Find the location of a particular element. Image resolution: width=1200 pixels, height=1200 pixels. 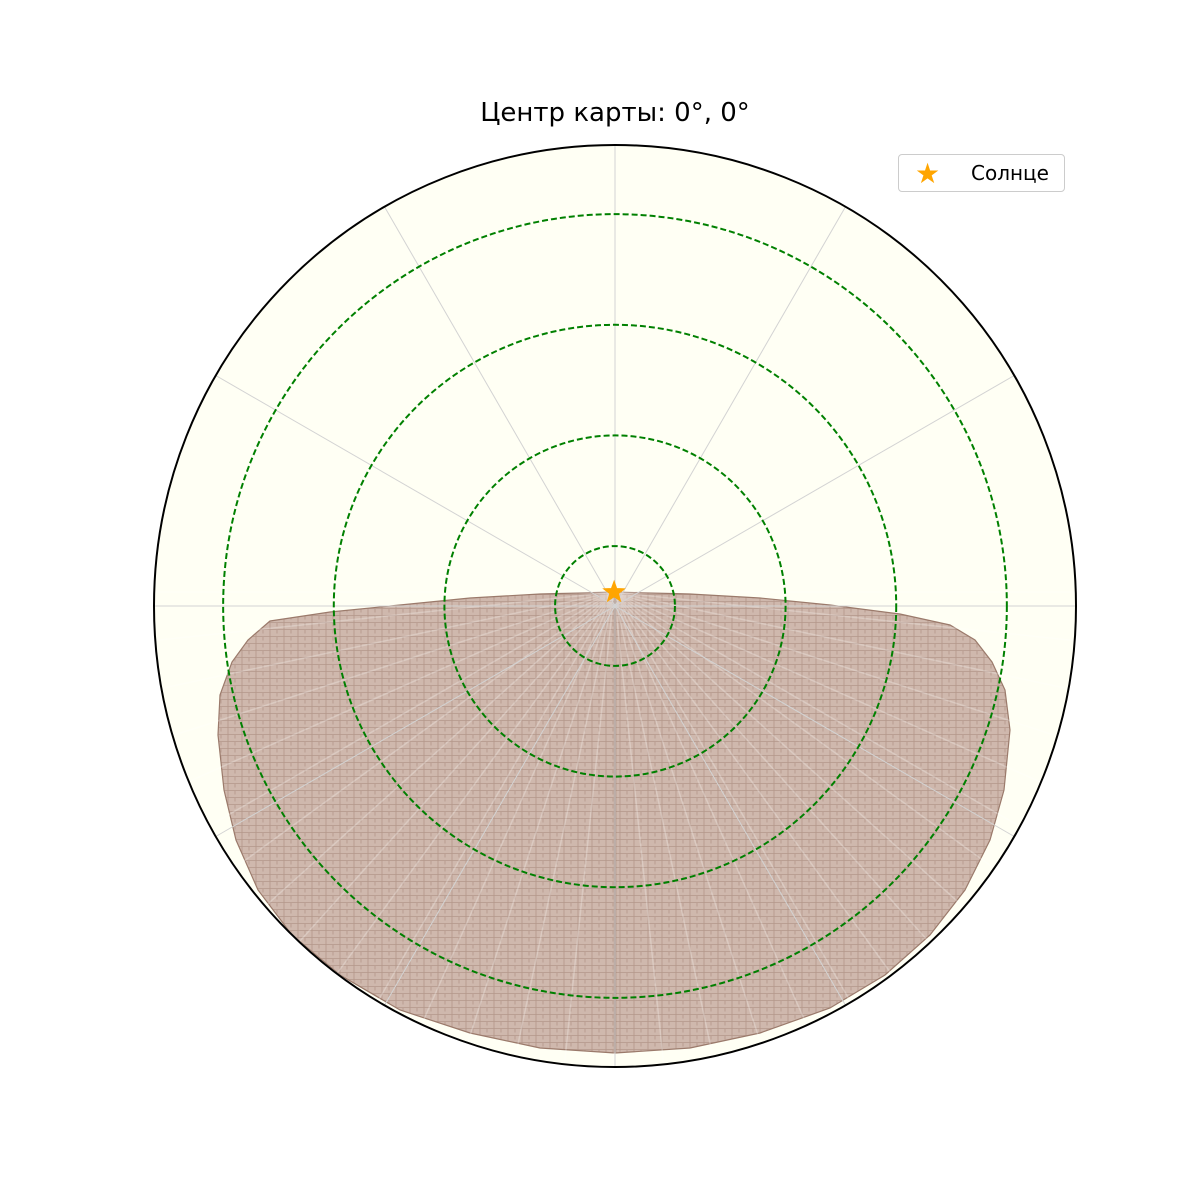

star-icon: ★ is located at coordinates (928, 173).